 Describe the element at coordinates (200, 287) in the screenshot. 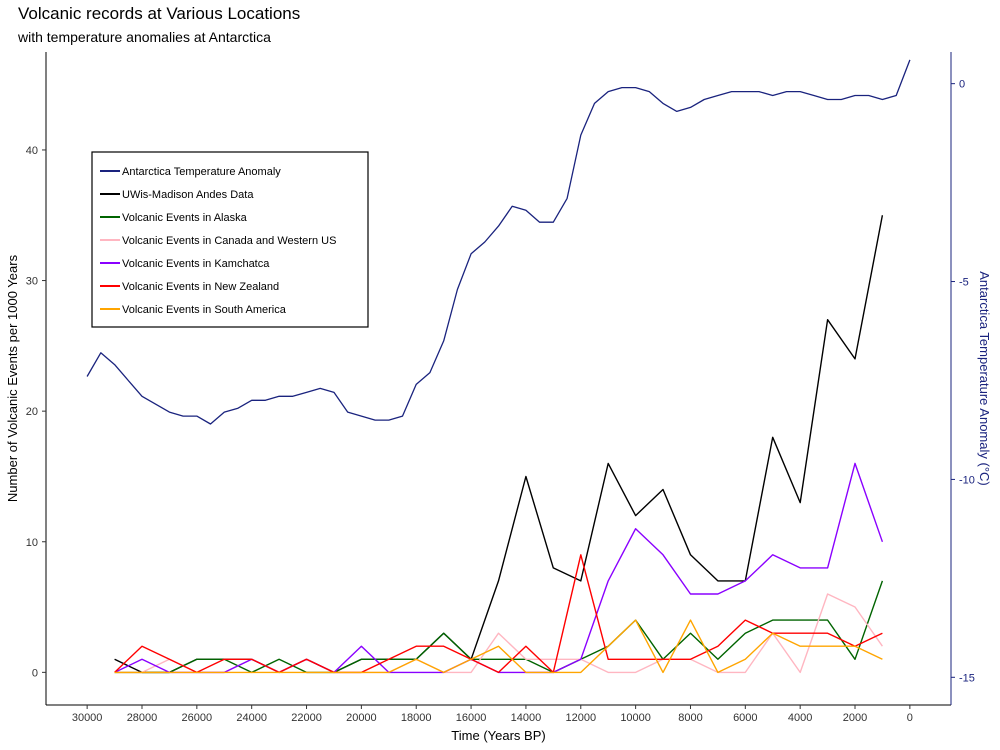

I see `legend-label: Volcanic Events in New Zealand` at that location.